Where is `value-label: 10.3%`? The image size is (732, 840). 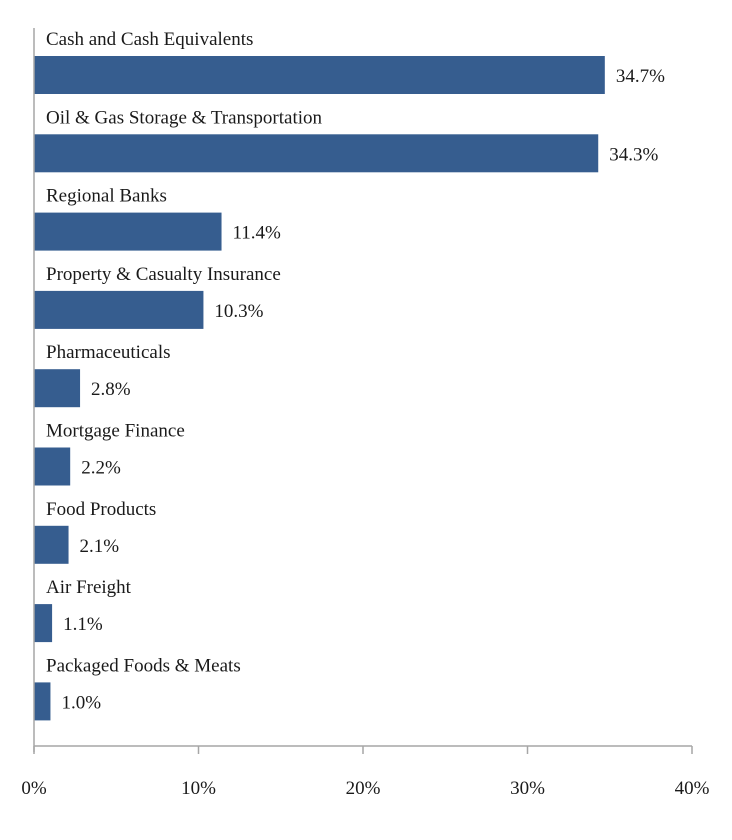 value-label: 10.3% is located at coordinates (238, 311).